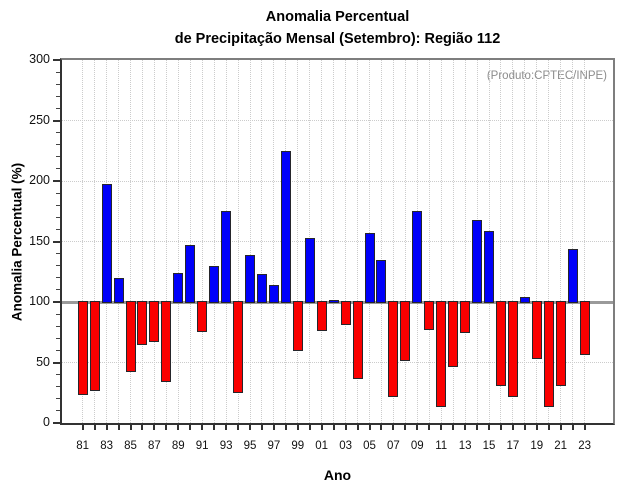 The width and height of the screenshot is (640, 500). What do you see at coordinates (83, 446) in the screenshot?
I see `x-tick-label: 81` at bounding box center [83, 446].